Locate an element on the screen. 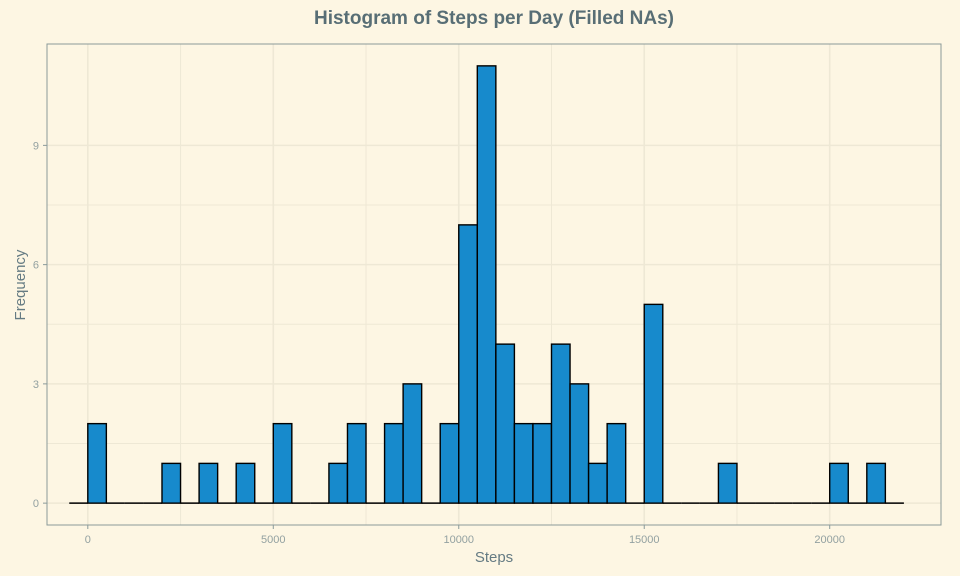  chart-title: Histogram of Steps per Day (Filled NAs) is located at coordinates (494, 18).